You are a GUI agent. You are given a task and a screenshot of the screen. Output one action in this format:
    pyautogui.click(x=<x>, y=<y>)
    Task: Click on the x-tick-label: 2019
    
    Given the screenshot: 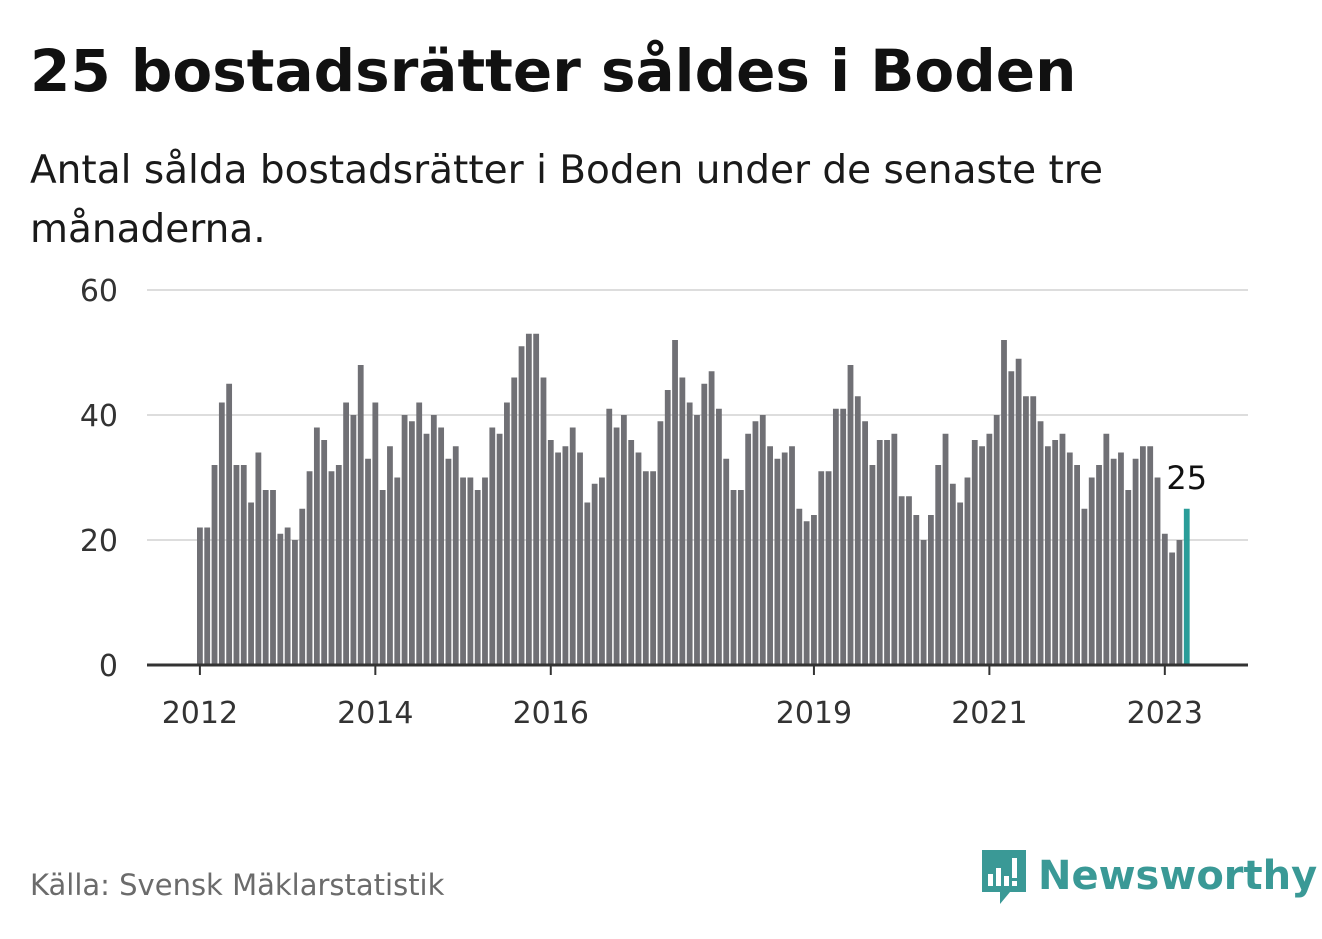 What is the action you would take?
    pyautogui.click(x=814, y=713)
    